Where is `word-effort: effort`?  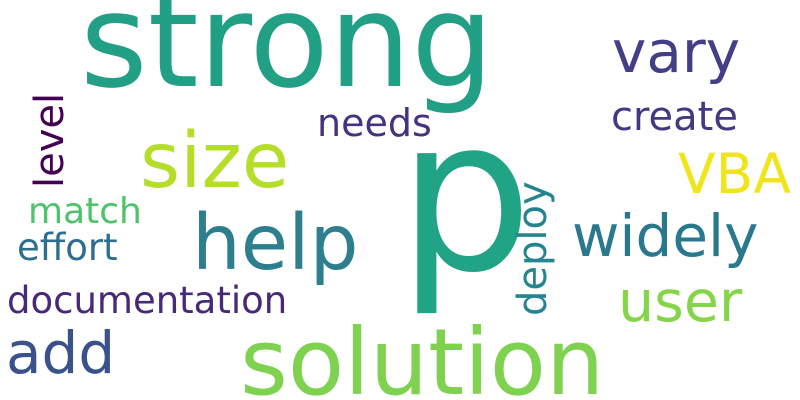 word-effort: effort is located at coordinates (67, 247).